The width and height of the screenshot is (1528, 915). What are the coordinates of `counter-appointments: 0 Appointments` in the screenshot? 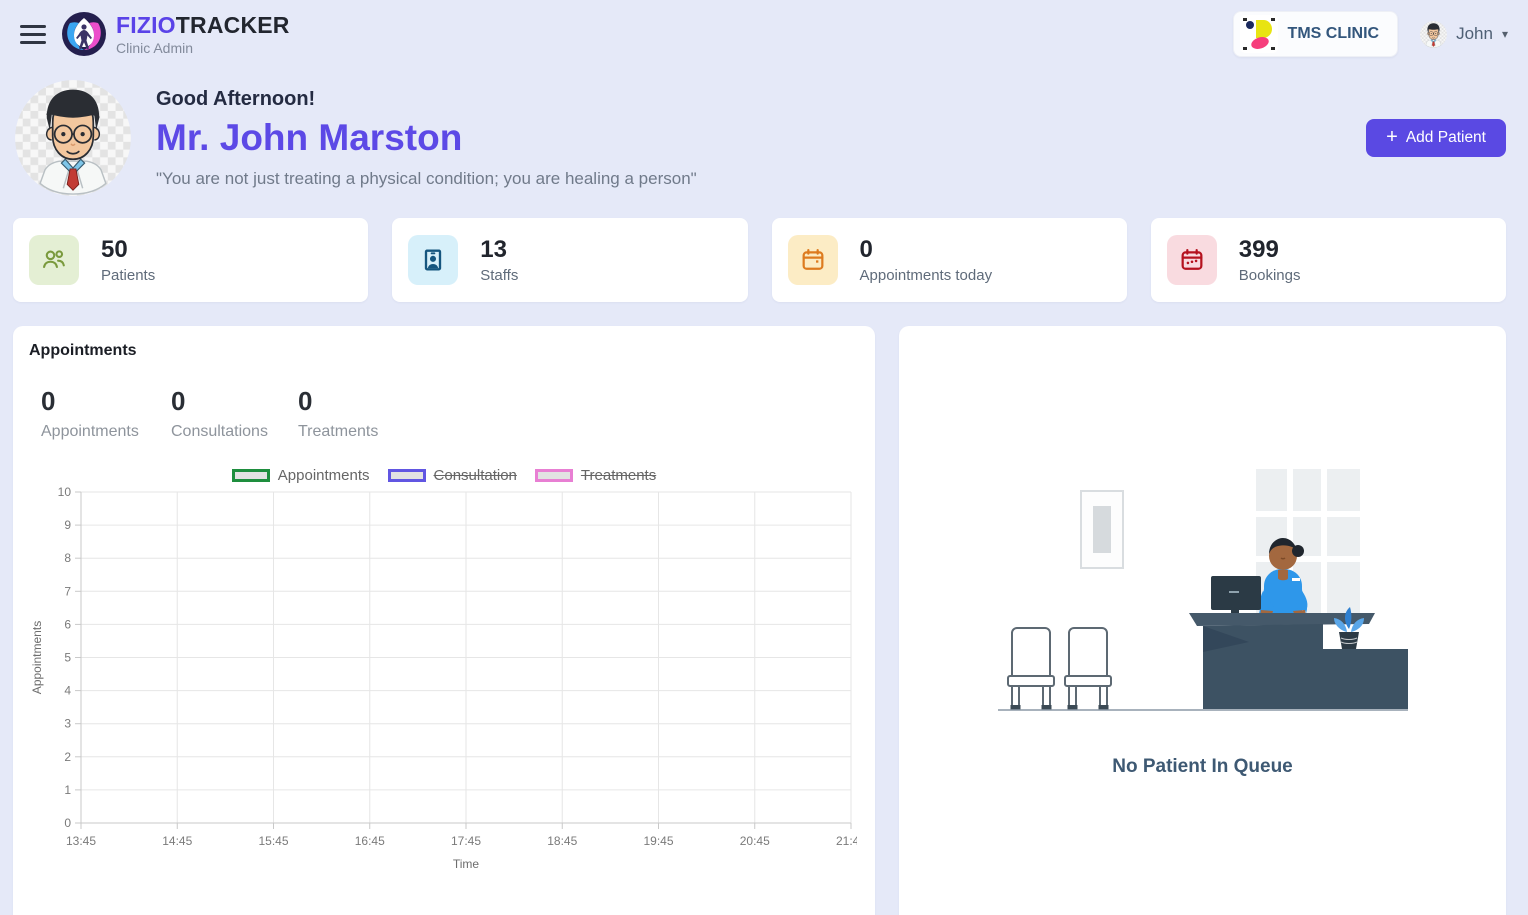 It's located at (90, 413).